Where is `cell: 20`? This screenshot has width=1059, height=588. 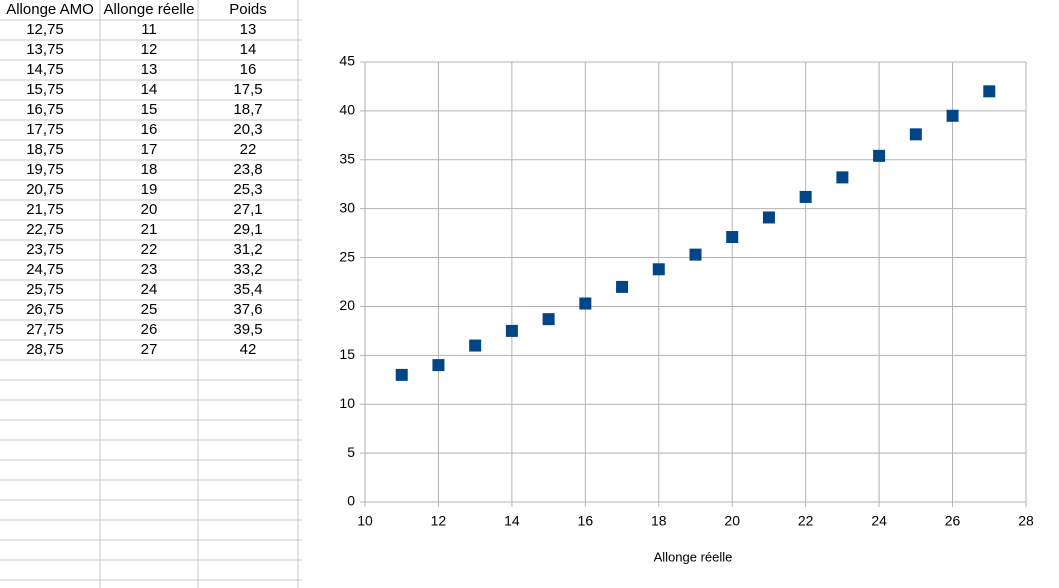 cell: 20 is located at coordinates (149, 209).